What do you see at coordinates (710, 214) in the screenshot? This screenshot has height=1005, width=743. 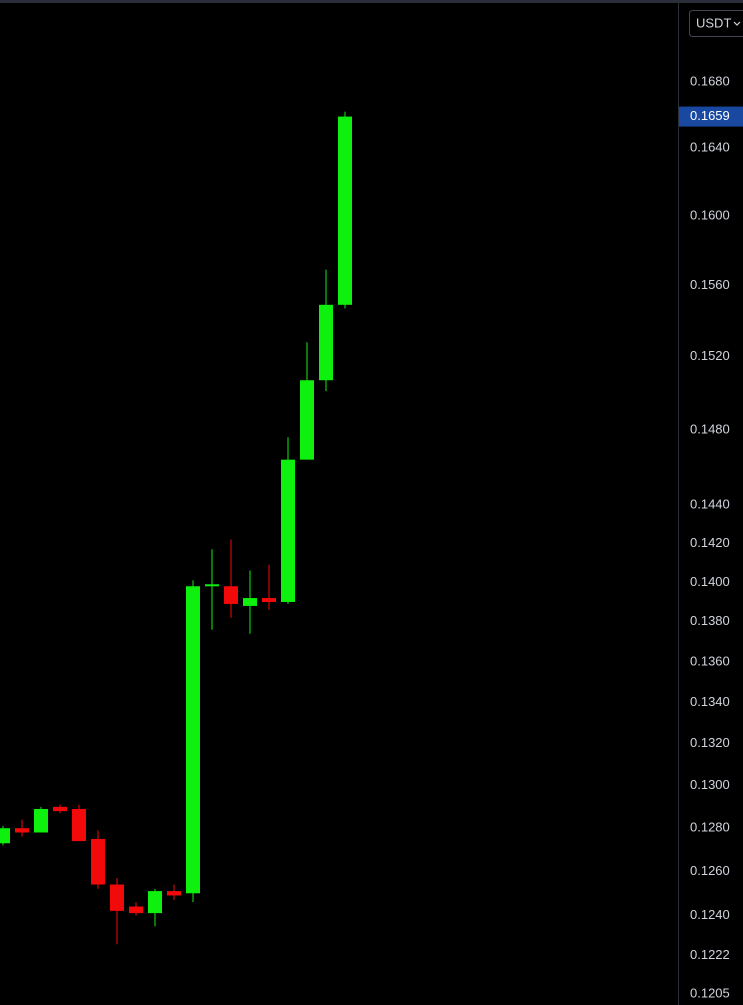 I see `y-tick-label: 0.1600` at bounding box center [710, 214].